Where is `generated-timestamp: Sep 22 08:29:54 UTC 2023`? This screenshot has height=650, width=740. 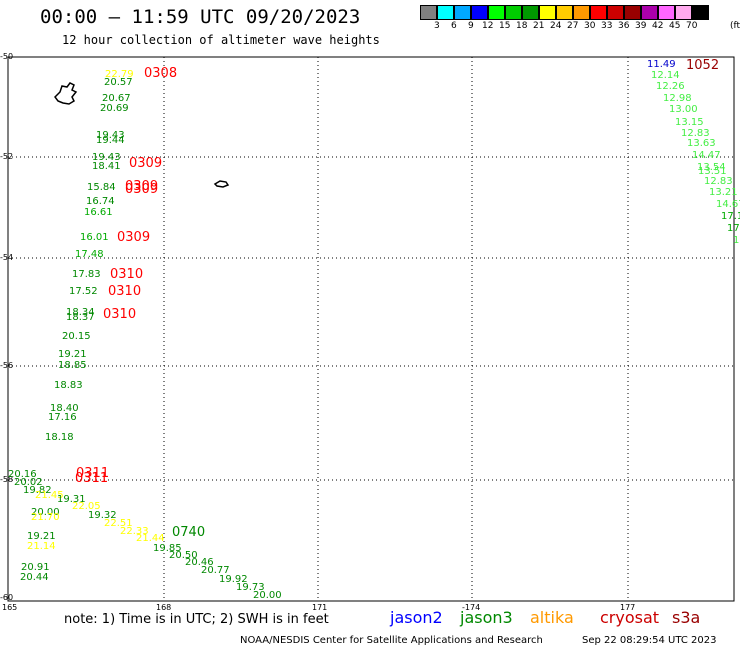
generated-timestamp: Sep 22 08:29:54 UTC 2023 is located at coordinates (649, 640).